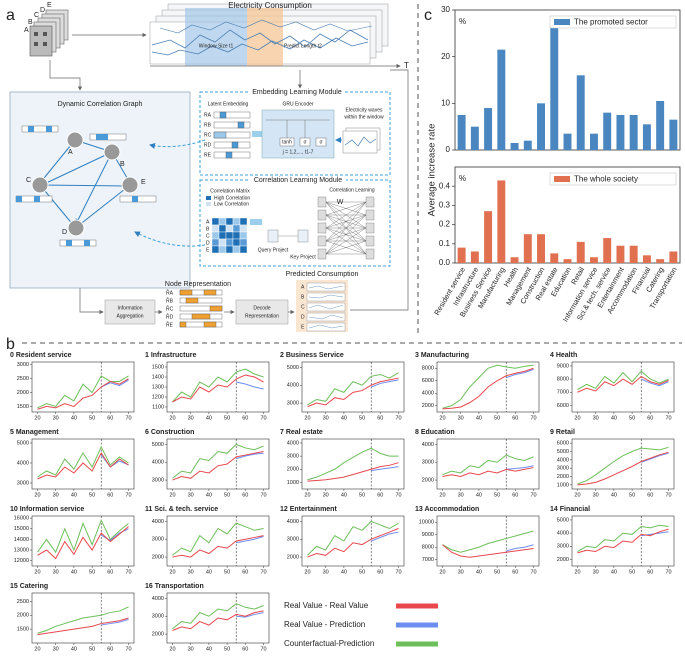 Image resolution: width=685 pixels, height=659 pixels. I want to click on gru-op: σ, so click(305, 142).